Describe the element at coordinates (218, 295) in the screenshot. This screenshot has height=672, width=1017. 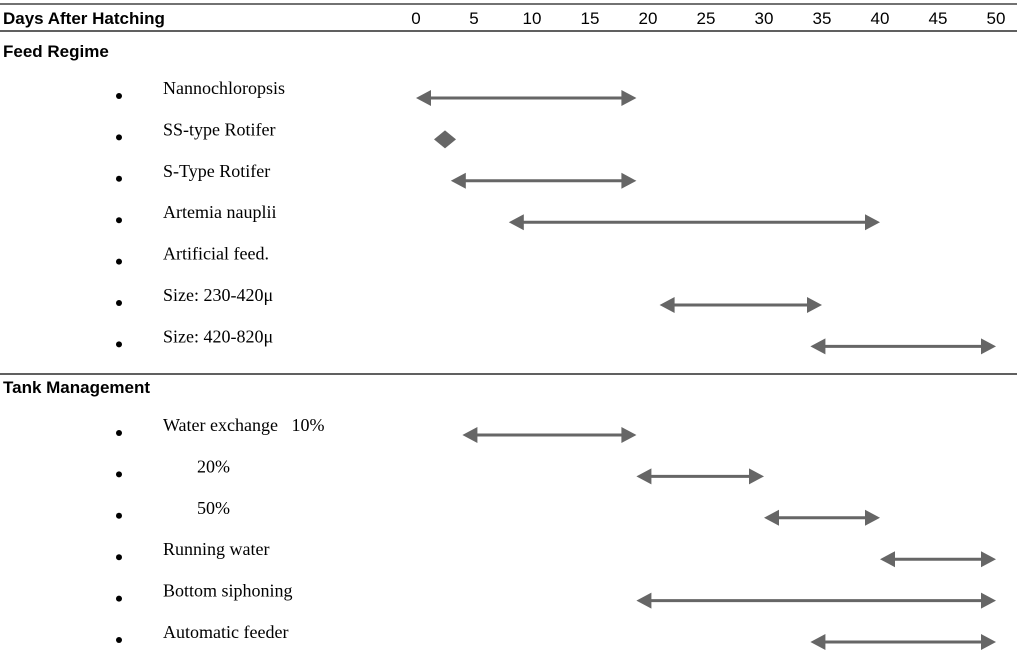
I see `task-label: Size: 230-420μ` at that location.